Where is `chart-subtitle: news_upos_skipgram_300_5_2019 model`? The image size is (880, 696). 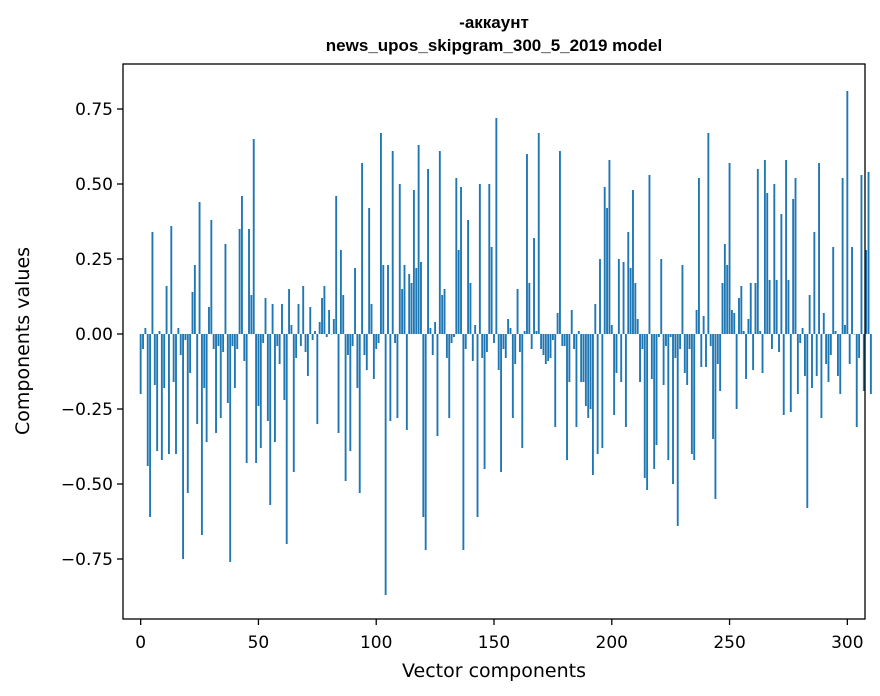 chart-subtitle: news_upos_skipgram_300_5_2019 model is located at coordinates (494, 45).